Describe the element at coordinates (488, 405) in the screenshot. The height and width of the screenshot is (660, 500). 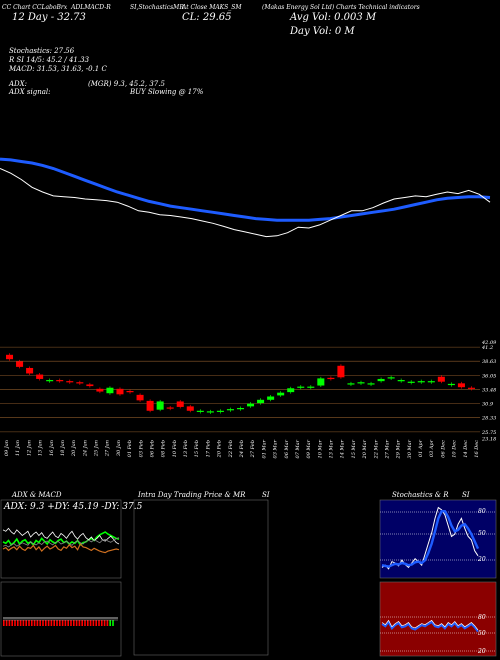
I see `price-axis-tick: 30.9` at that location.